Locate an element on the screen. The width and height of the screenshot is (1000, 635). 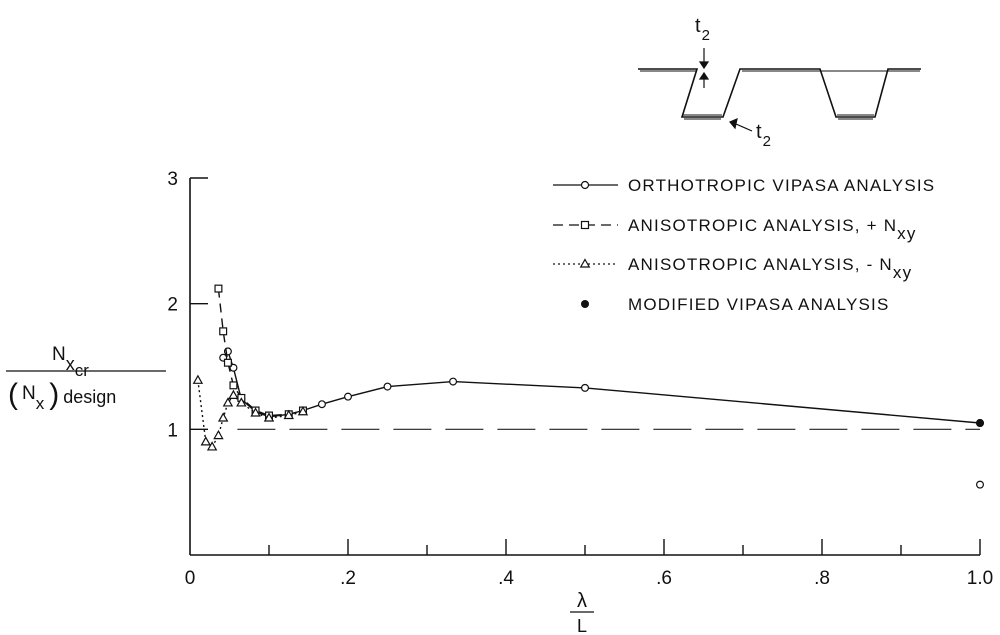
y-label-denominator: (Nx) design is located at coordinates (62, 395).